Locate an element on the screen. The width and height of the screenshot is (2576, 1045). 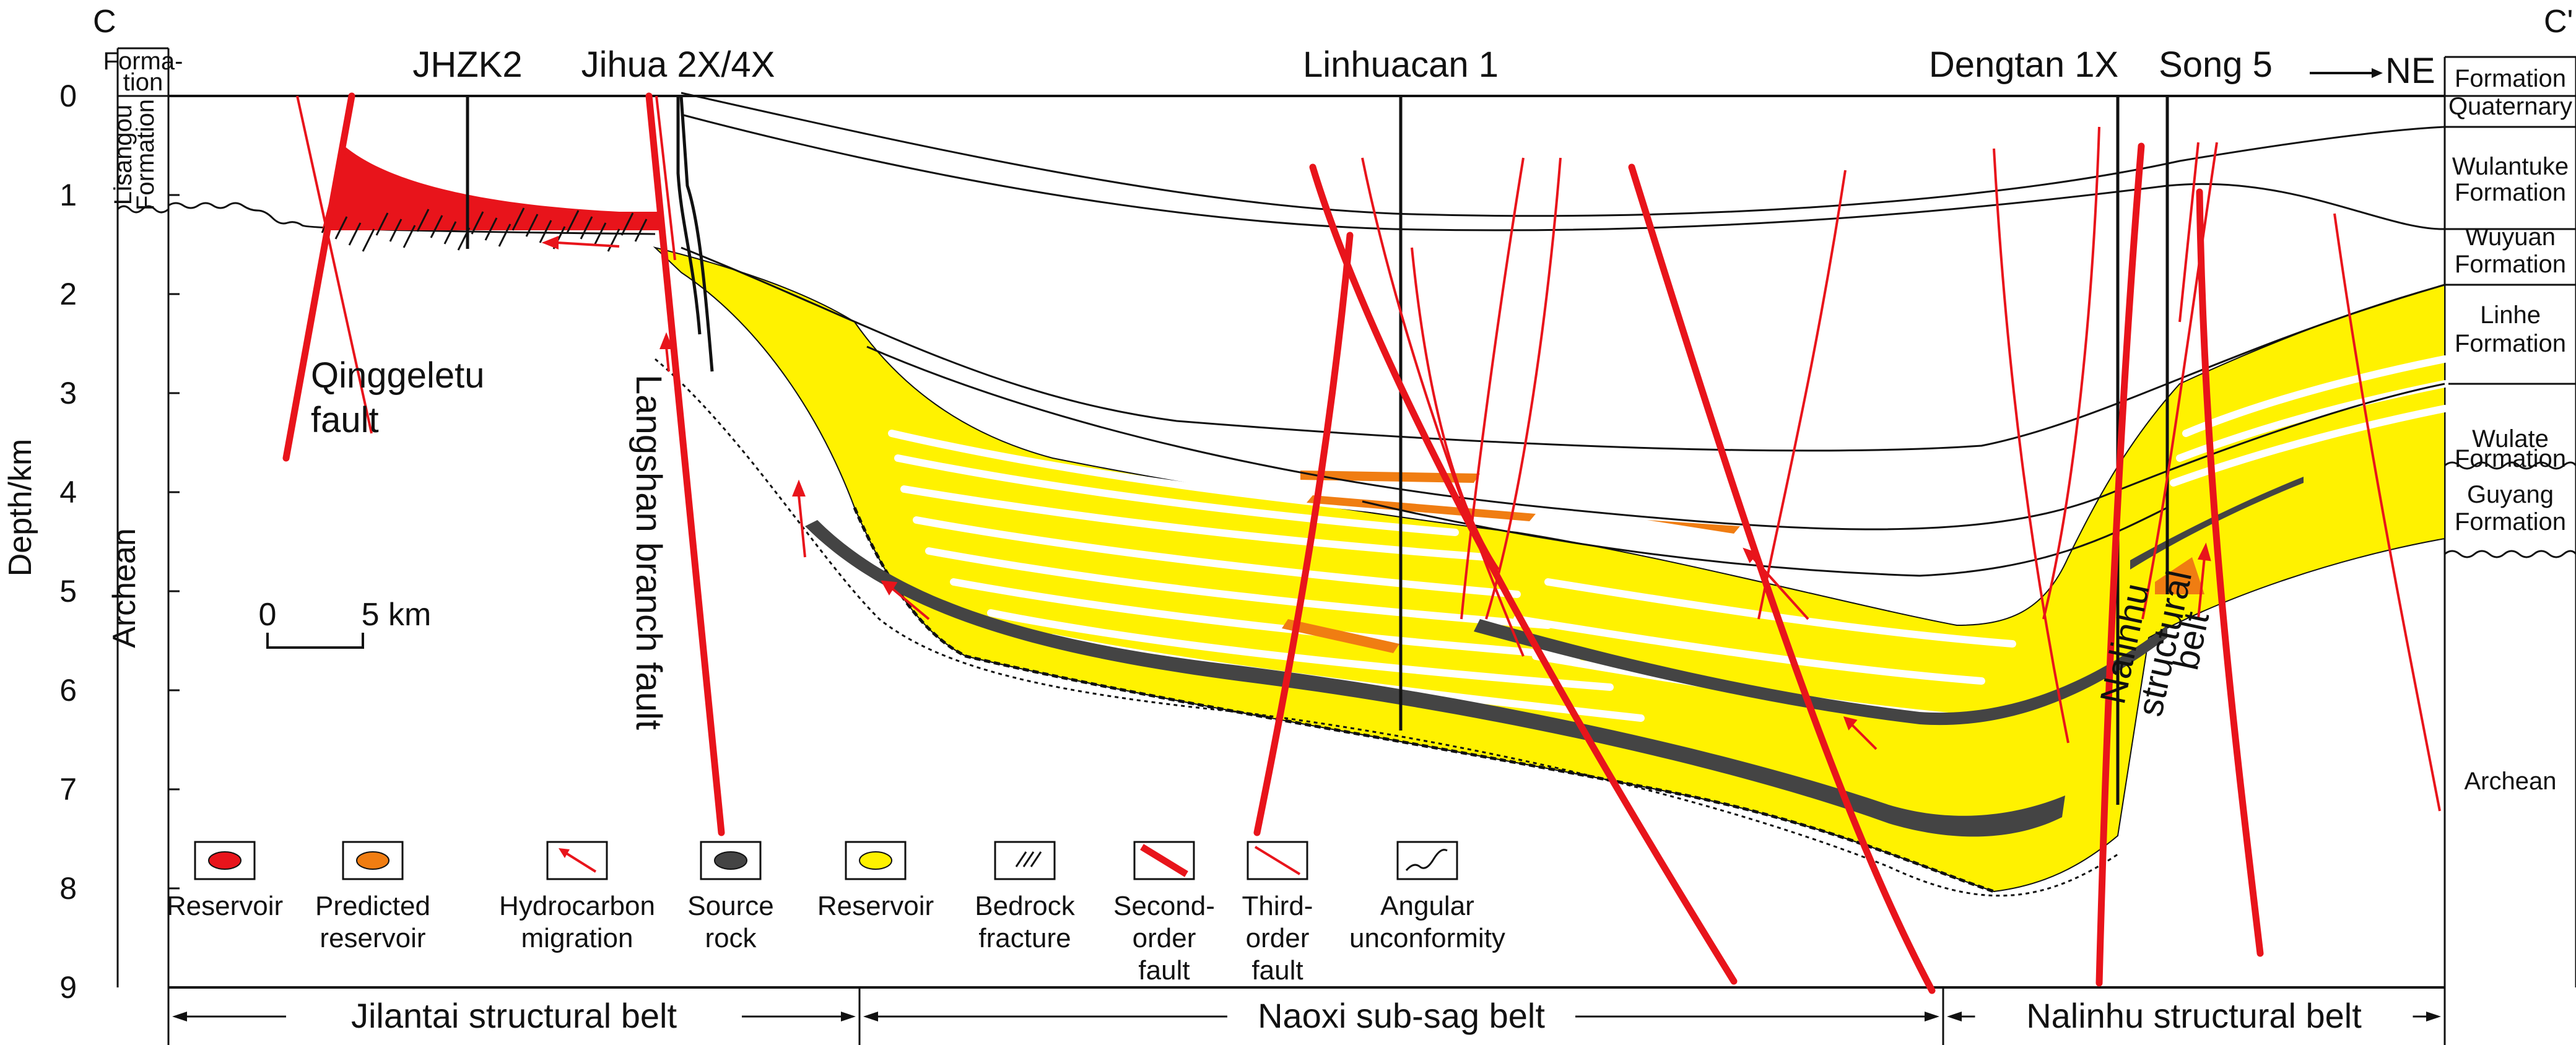
depth-axis: Depth/km 0 1 2 3 4 5 6 7 8 9 is located at coordinates (91, 542).